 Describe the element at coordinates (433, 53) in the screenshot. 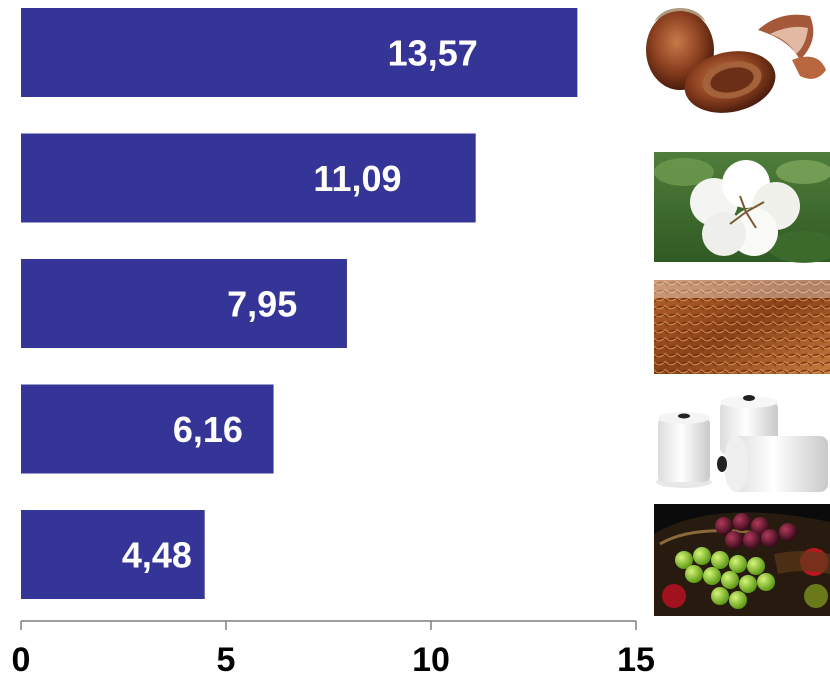

I see `bar-value-label: 13,57` at that location.